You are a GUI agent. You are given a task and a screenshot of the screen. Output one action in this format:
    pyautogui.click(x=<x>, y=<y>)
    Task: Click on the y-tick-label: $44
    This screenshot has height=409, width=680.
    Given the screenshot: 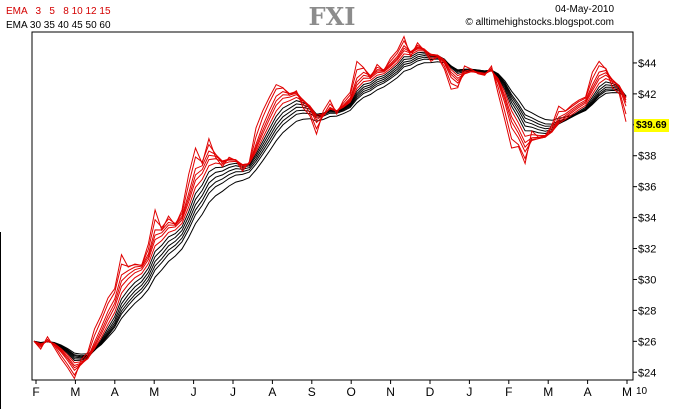 What is the action you would take?
    pyautogui.click(x=647, y=64)
    